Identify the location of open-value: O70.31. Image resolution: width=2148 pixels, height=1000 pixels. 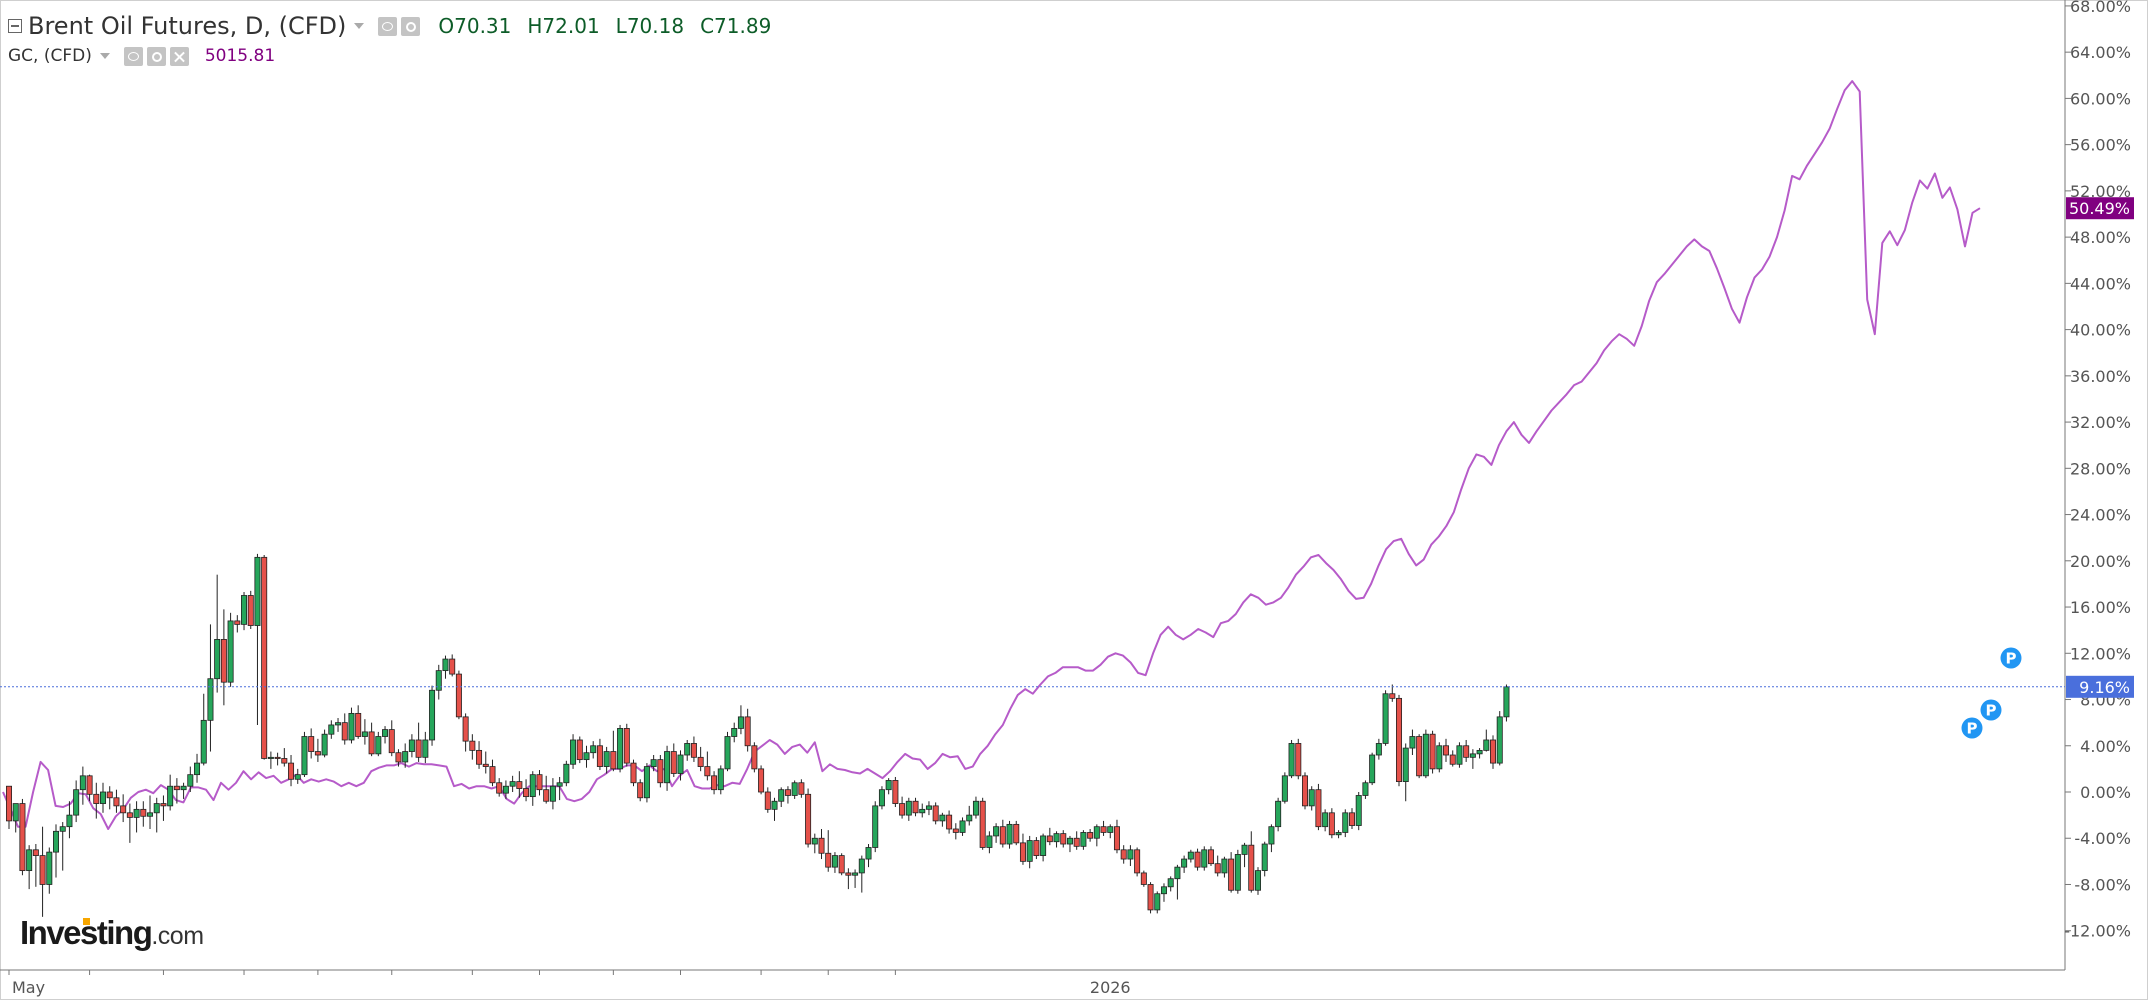
(475, 26).